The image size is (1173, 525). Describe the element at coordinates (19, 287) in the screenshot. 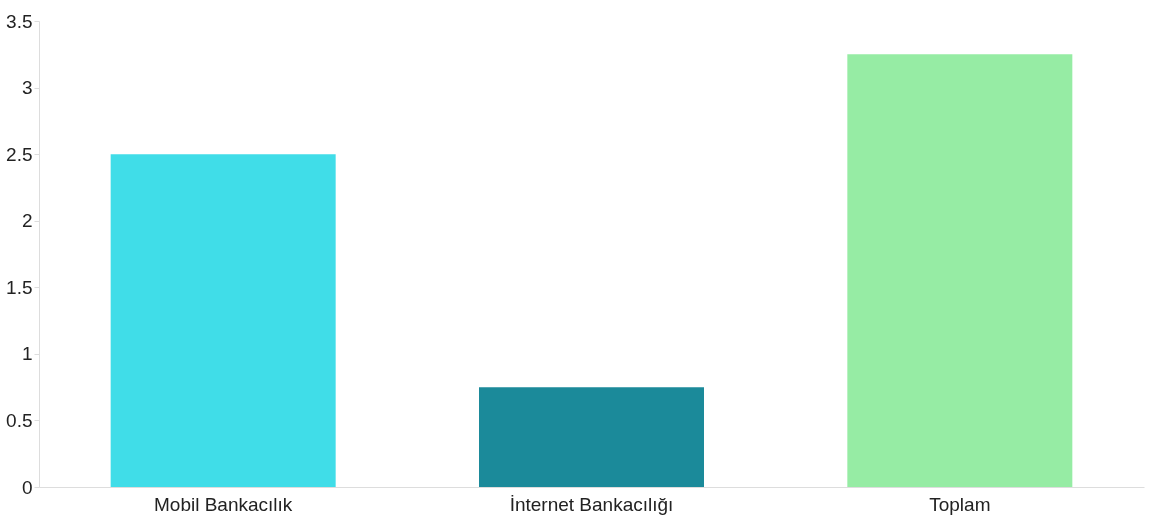

I see `y-tick-label: 1.5` at that location.